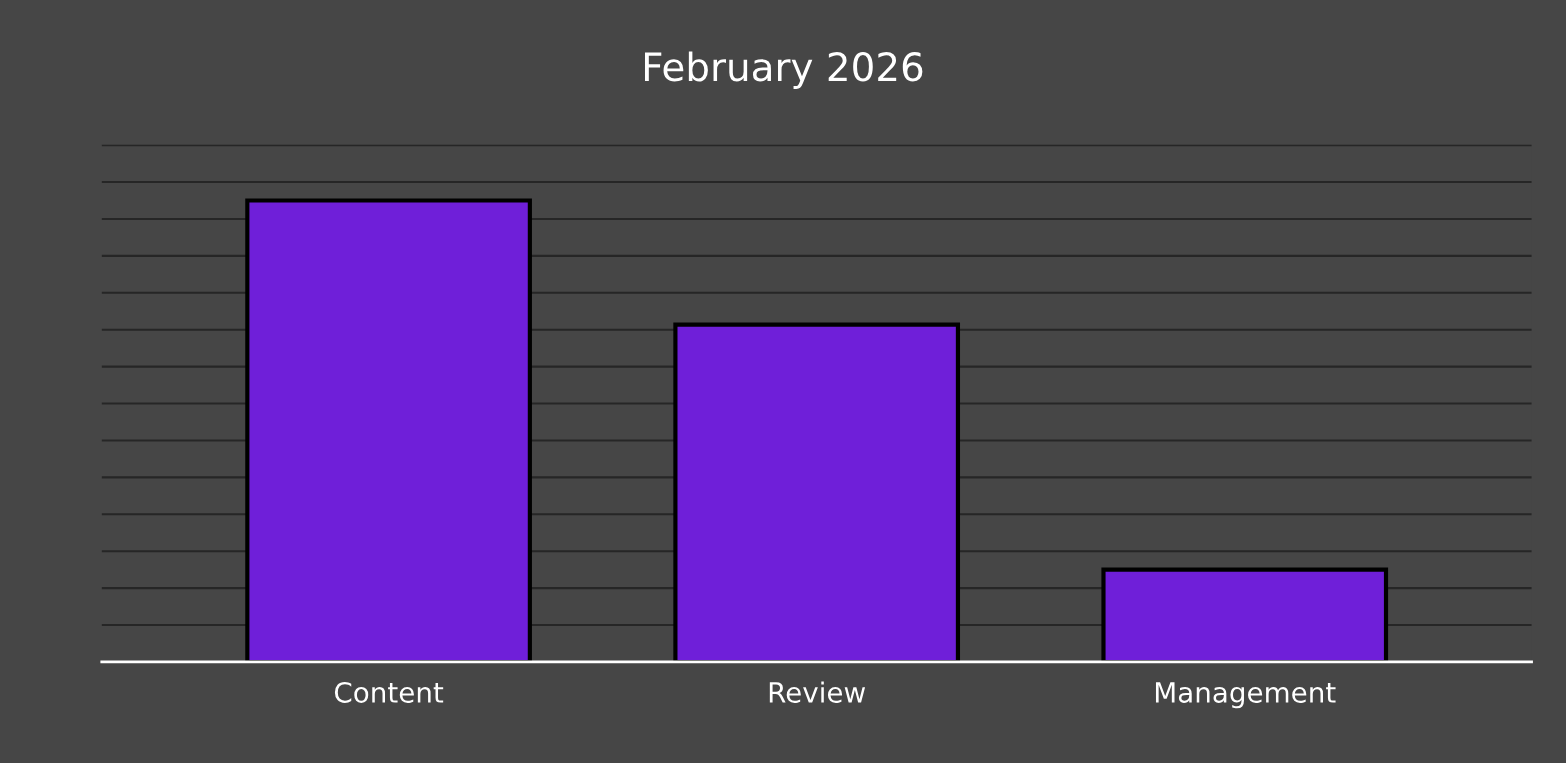 This screenshot has height=763, width=1566. What do you see at coordinates (1245, 695) in the screenshot?
I see `x-tick-label: Management` at bounding box center [1245, 695].